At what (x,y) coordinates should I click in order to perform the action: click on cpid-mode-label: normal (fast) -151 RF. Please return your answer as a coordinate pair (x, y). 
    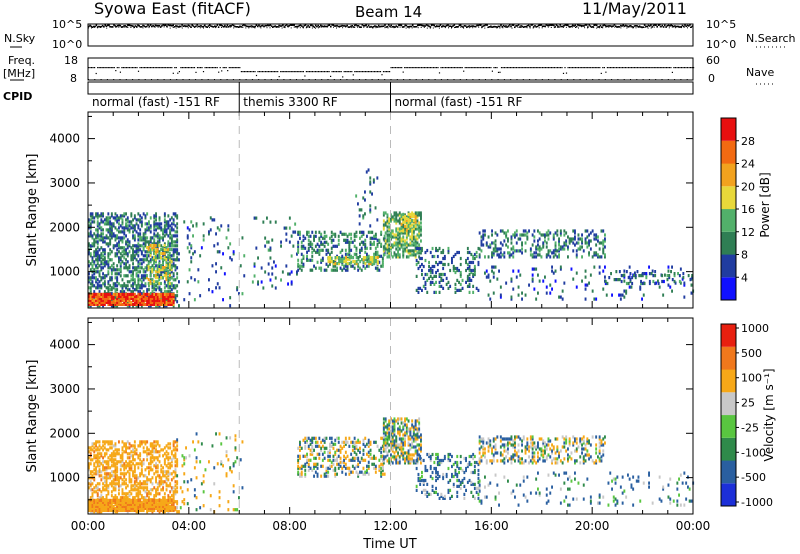
    Looking at the image, I should click on (156, 102).